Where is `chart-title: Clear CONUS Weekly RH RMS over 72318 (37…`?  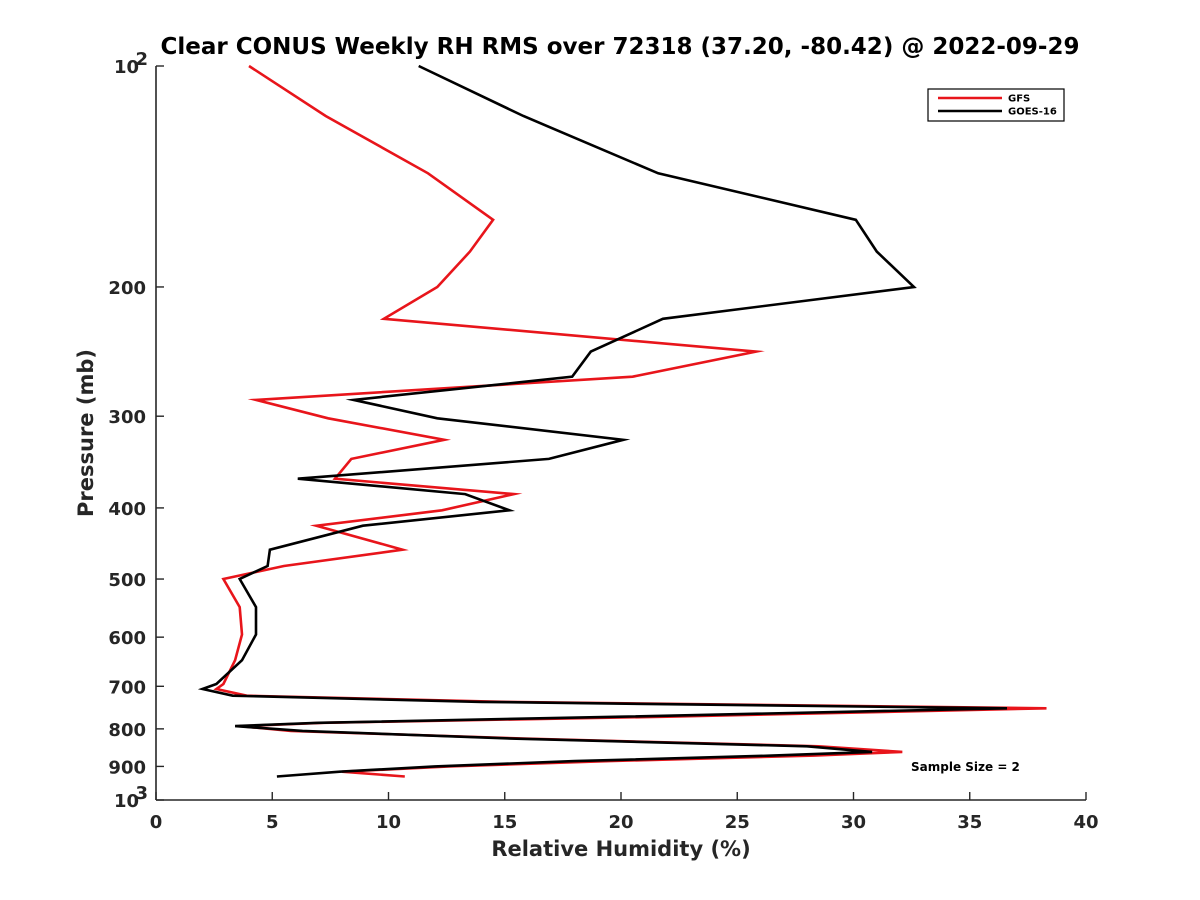 chart-title: Clear CONUS Weekly RH RMS over 72318 (37… is located at coordinates (620, 47).